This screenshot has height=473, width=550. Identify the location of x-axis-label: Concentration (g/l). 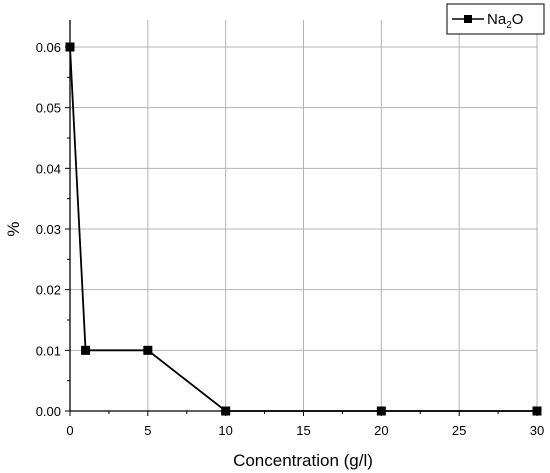
(303, 460).